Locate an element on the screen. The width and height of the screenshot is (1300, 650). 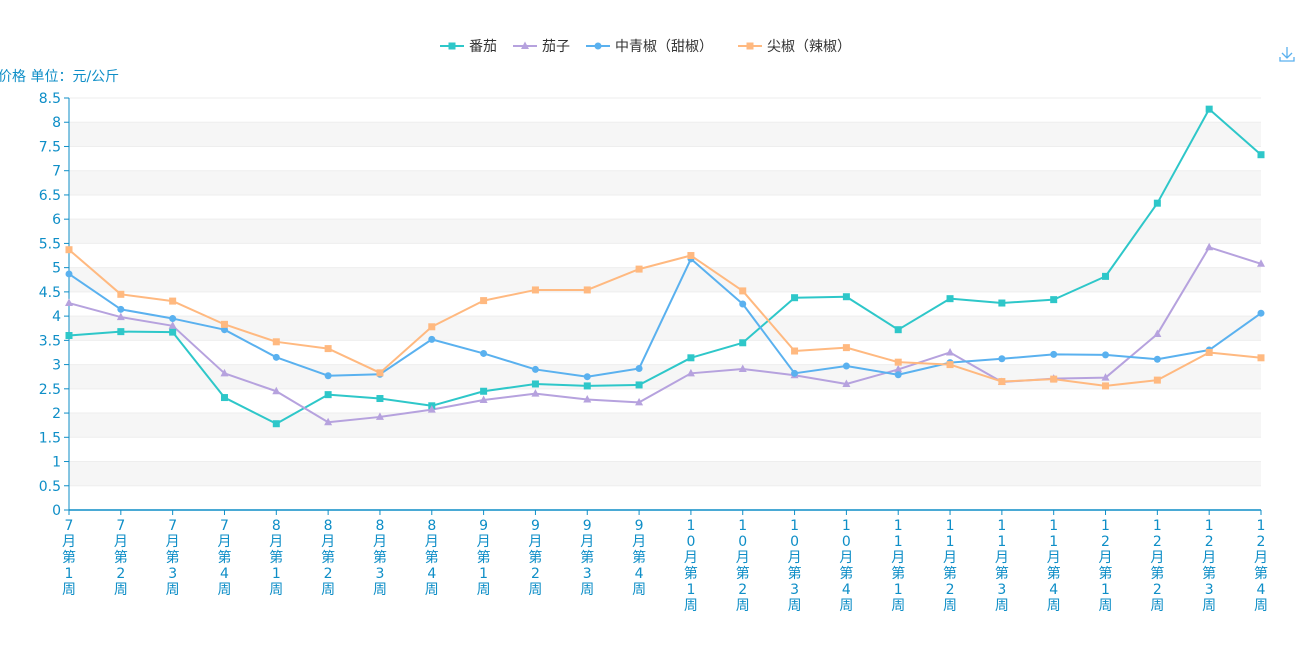
x-tick-label: 1 2 月第 4 周 is located at coordinates (1261, 566).